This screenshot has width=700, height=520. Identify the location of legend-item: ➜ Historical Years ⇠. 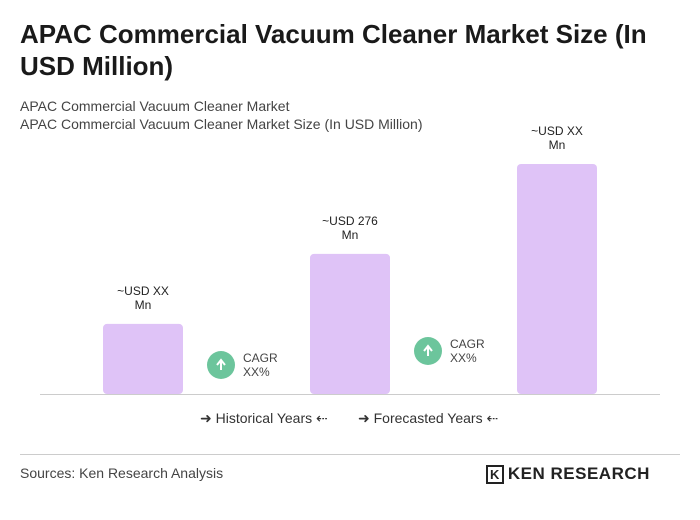
(264, 418).